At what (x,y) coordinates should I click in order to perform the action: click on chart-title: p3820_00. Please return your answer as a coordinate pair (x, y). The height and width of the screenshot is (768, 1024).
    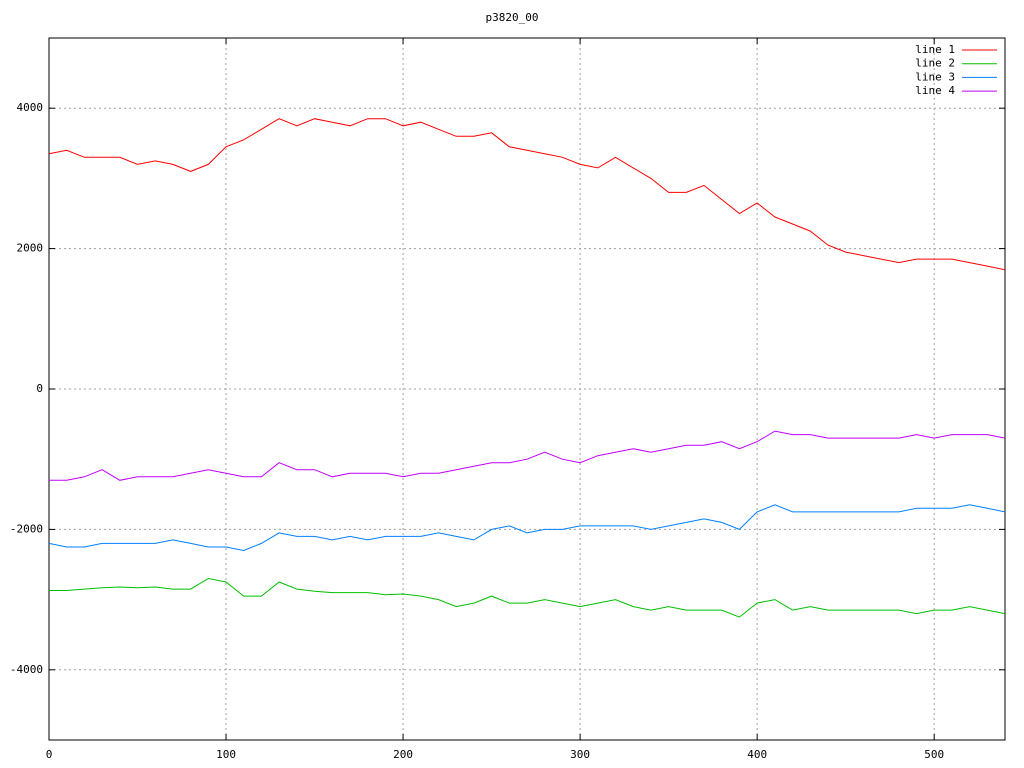
    Looking at the image, I should click on (512, 17).